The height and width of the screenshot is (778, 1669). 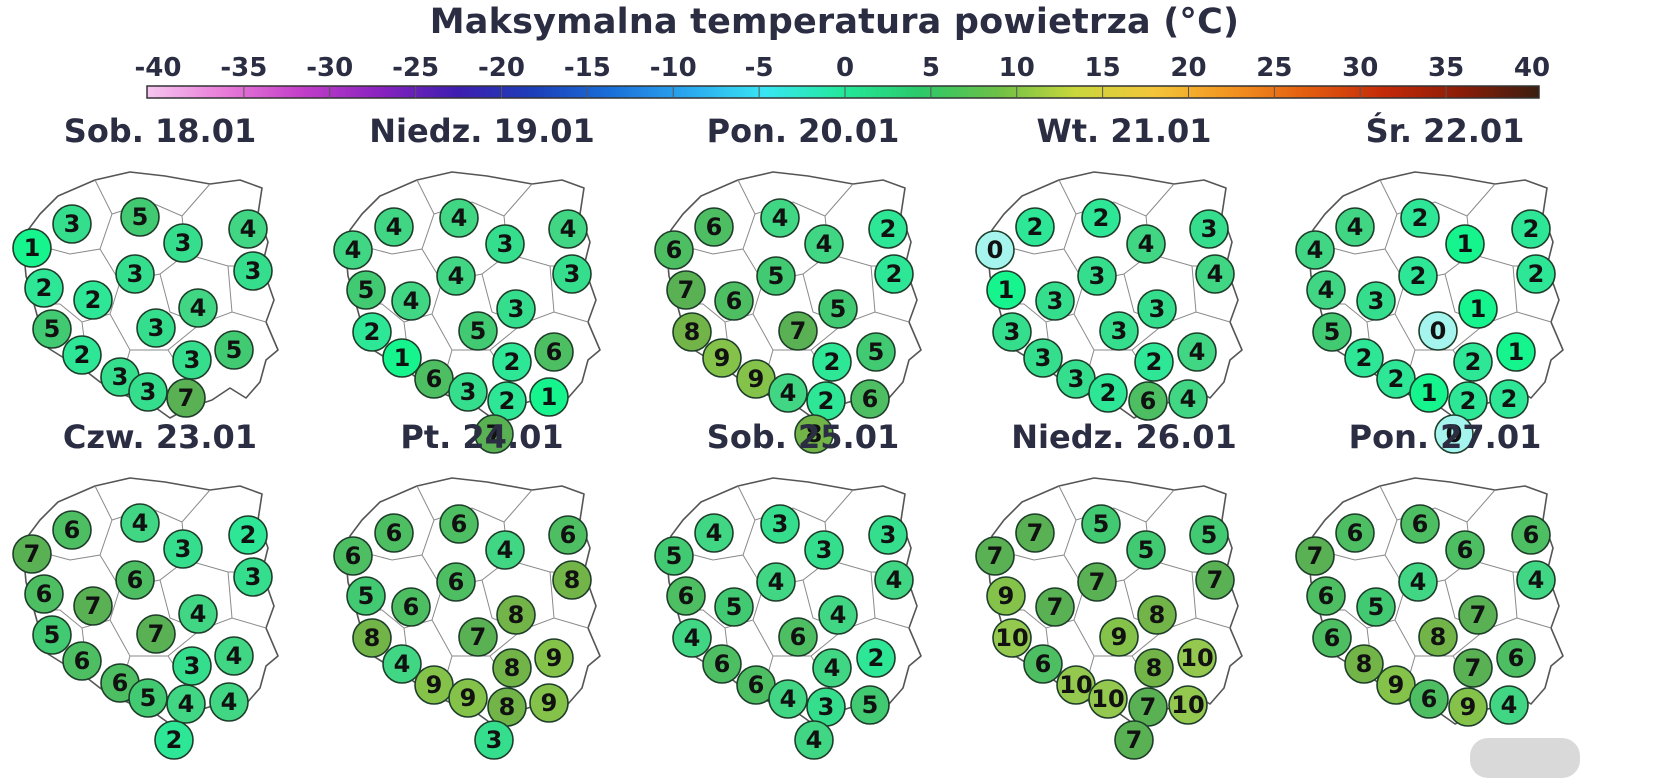 I want to click on station-marker: 9, so click(x=1119, y=637).